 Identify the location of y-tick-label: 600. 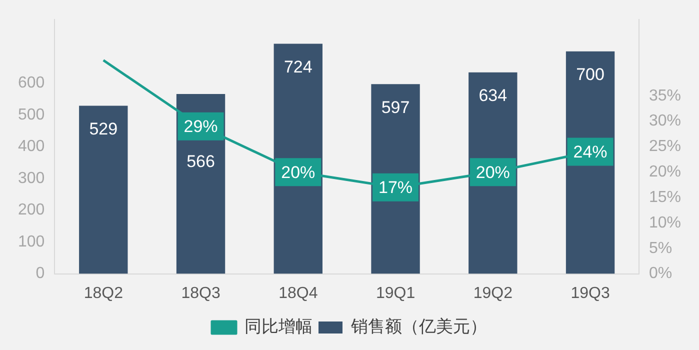
(31, 83).